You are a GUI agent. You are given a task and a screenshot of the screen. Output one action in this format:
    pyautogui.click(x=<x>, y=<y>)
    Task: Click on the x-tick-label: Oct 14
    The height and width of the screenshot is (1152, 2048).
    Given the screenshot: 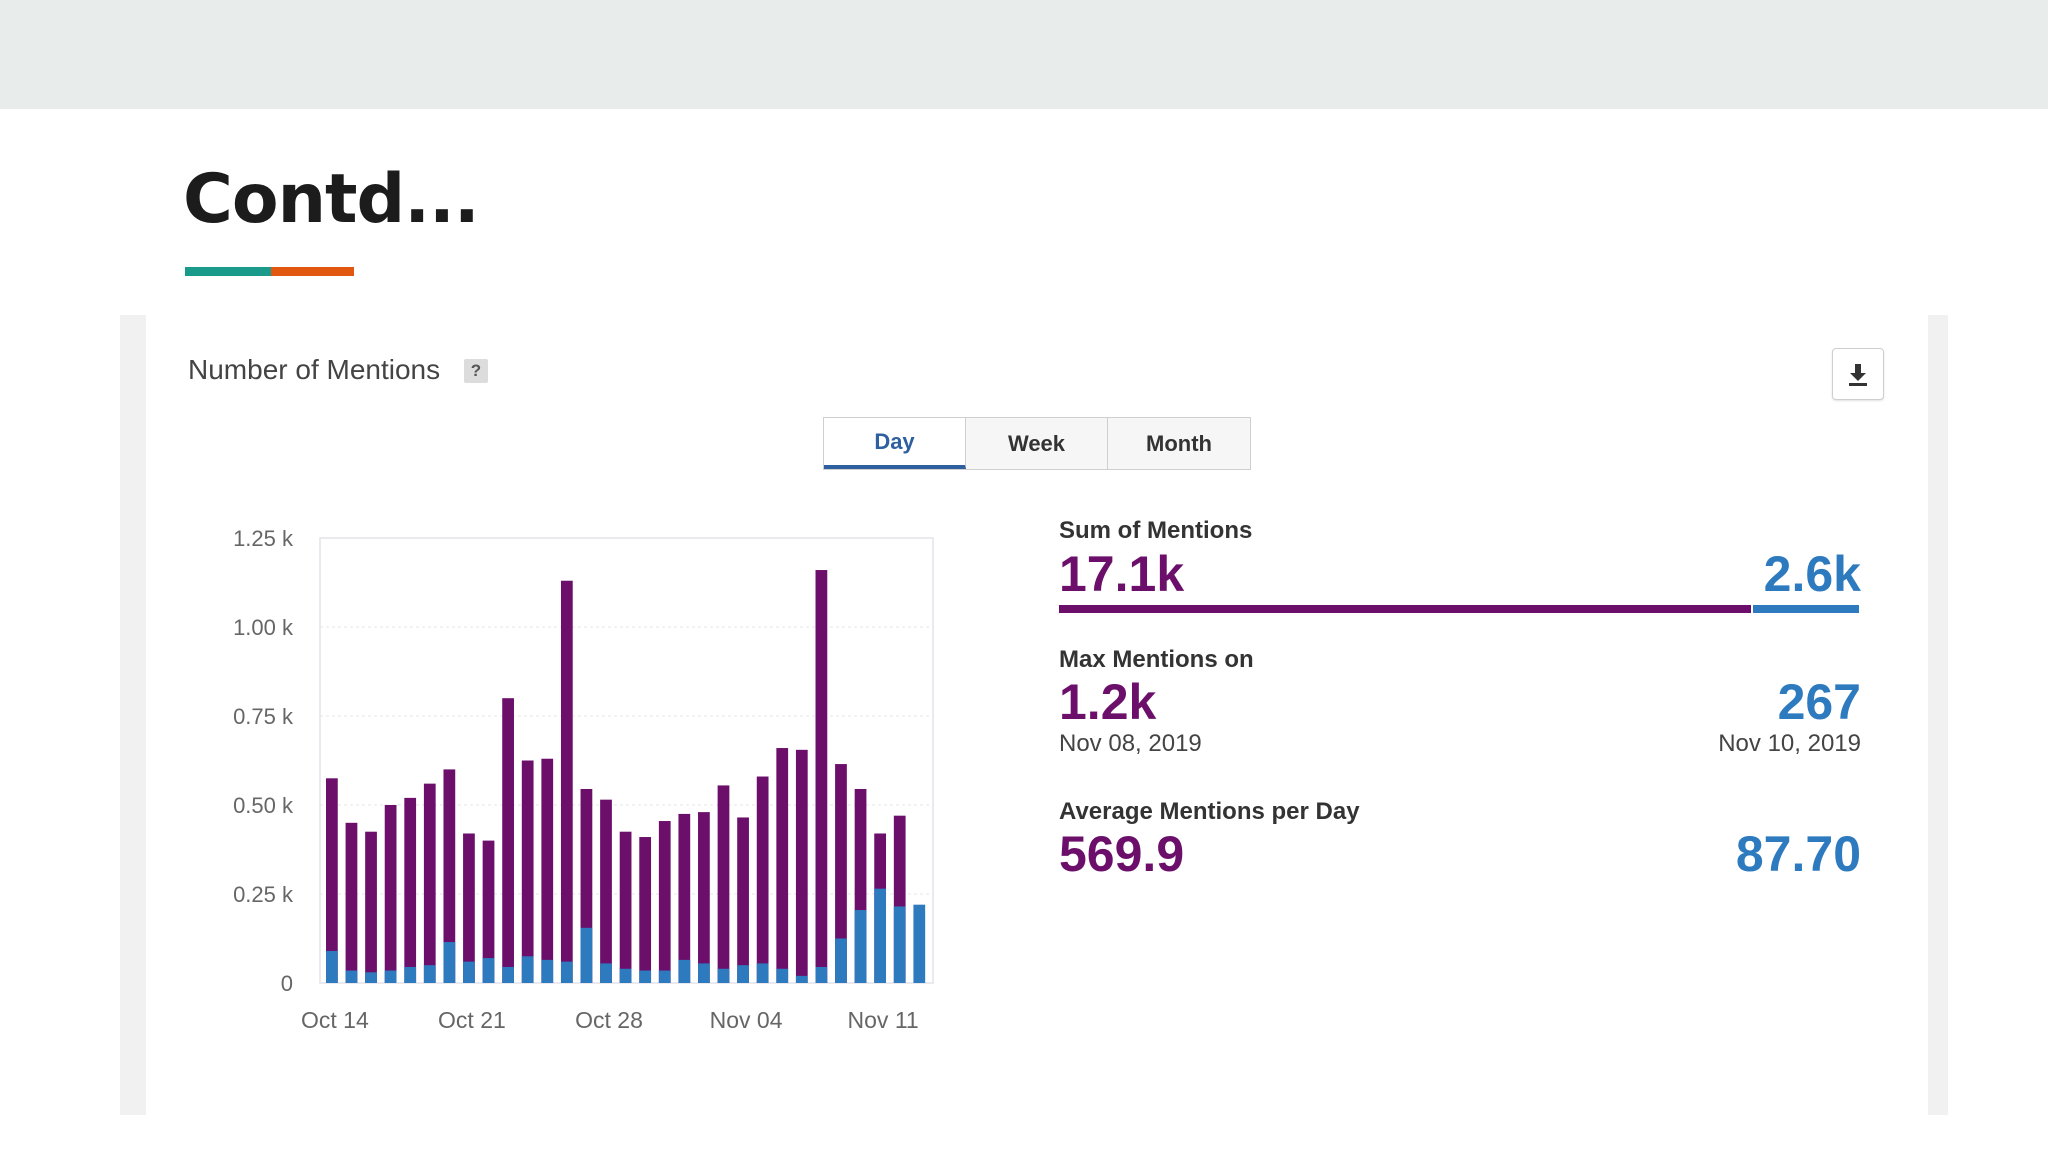 What is the action you would take?
    pyautogui.click(x=335, y=1020)
    